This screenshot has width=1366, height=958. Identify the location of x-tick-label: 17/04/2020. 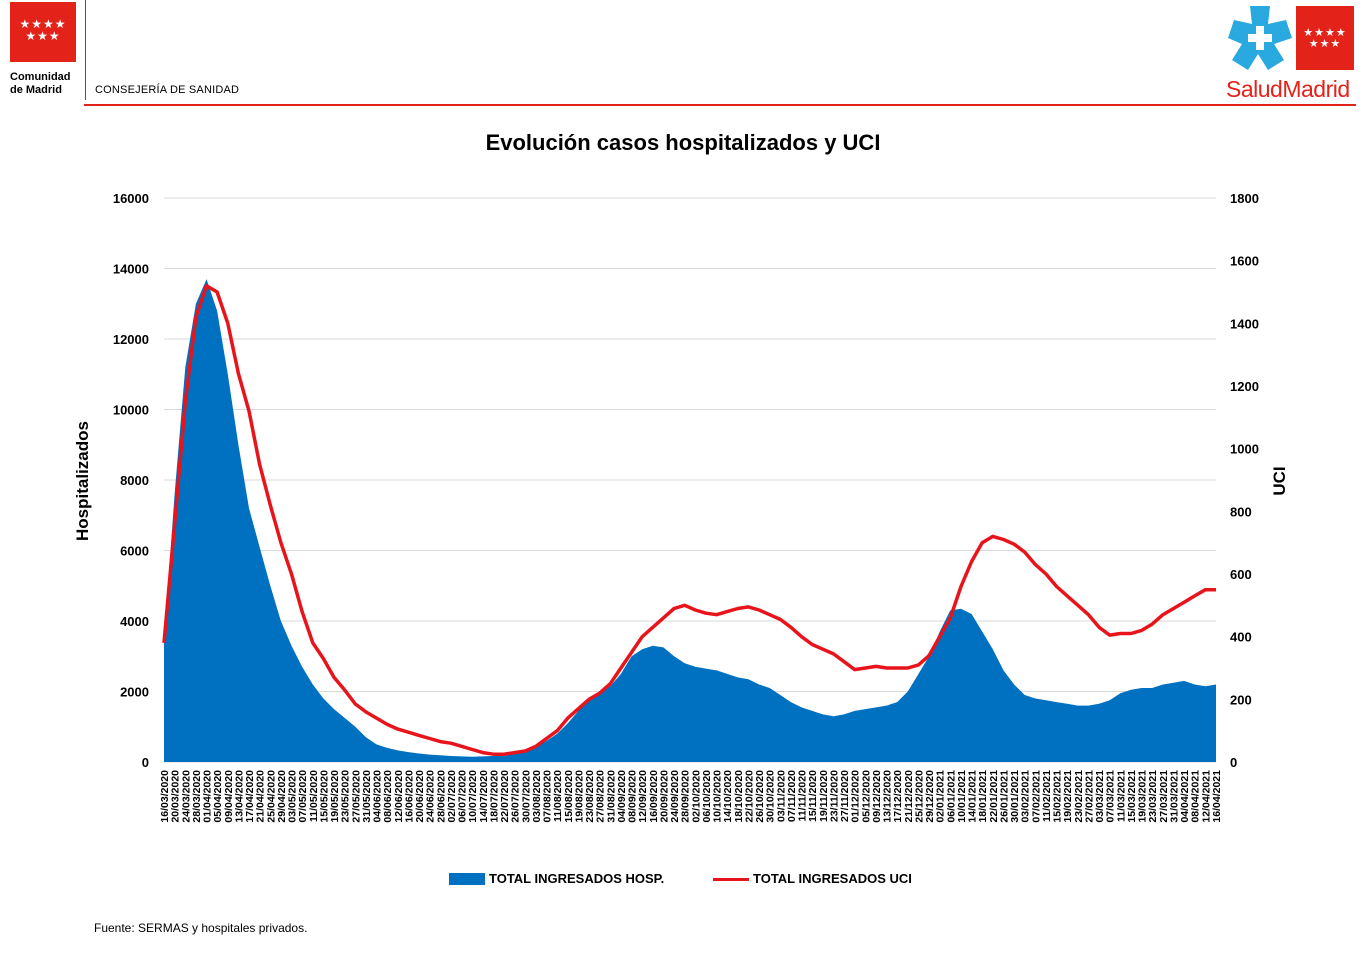
(250, 796).